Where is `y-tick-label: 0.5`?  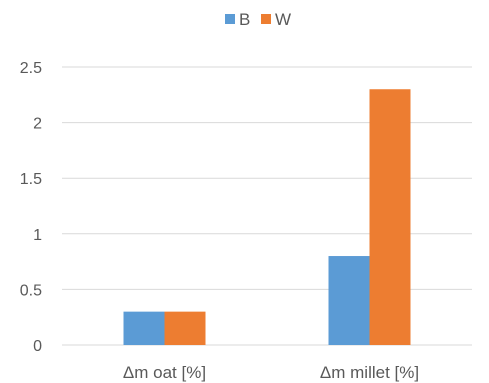
y-tick-label: 0.5 is located at coordinates (31, 290).